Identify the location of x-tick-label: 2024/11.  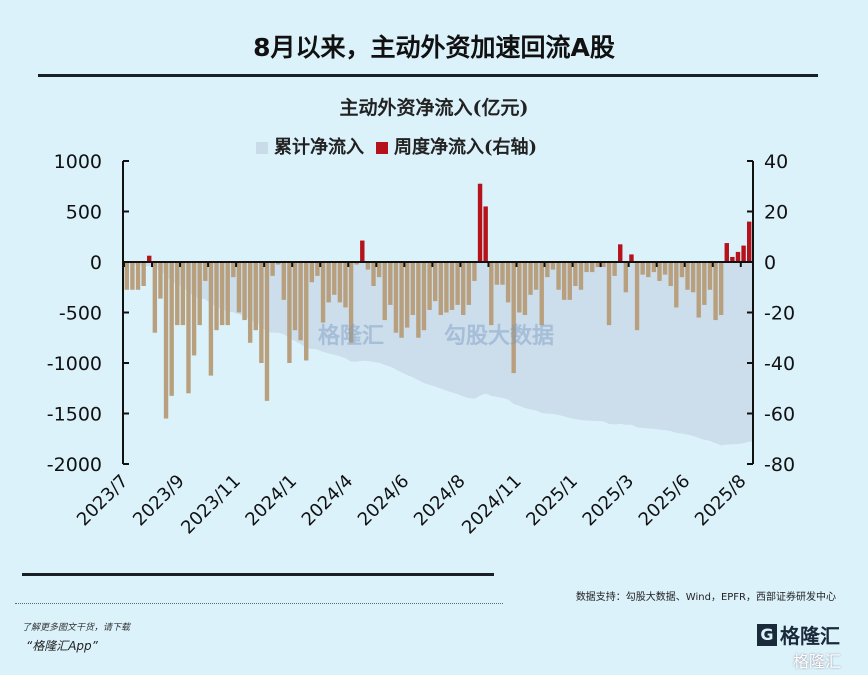
(492, 505).